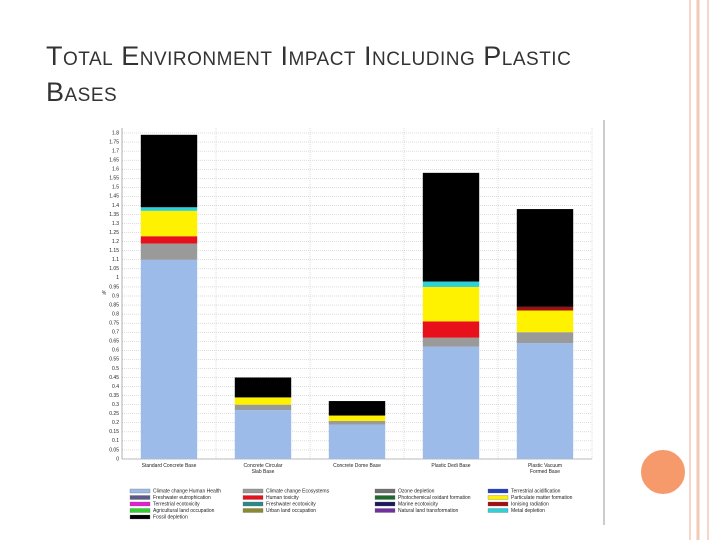 This screenshot has height=540, width=720. I want to click on legend-label: Climate change Ecosystems, so click(298, 491).